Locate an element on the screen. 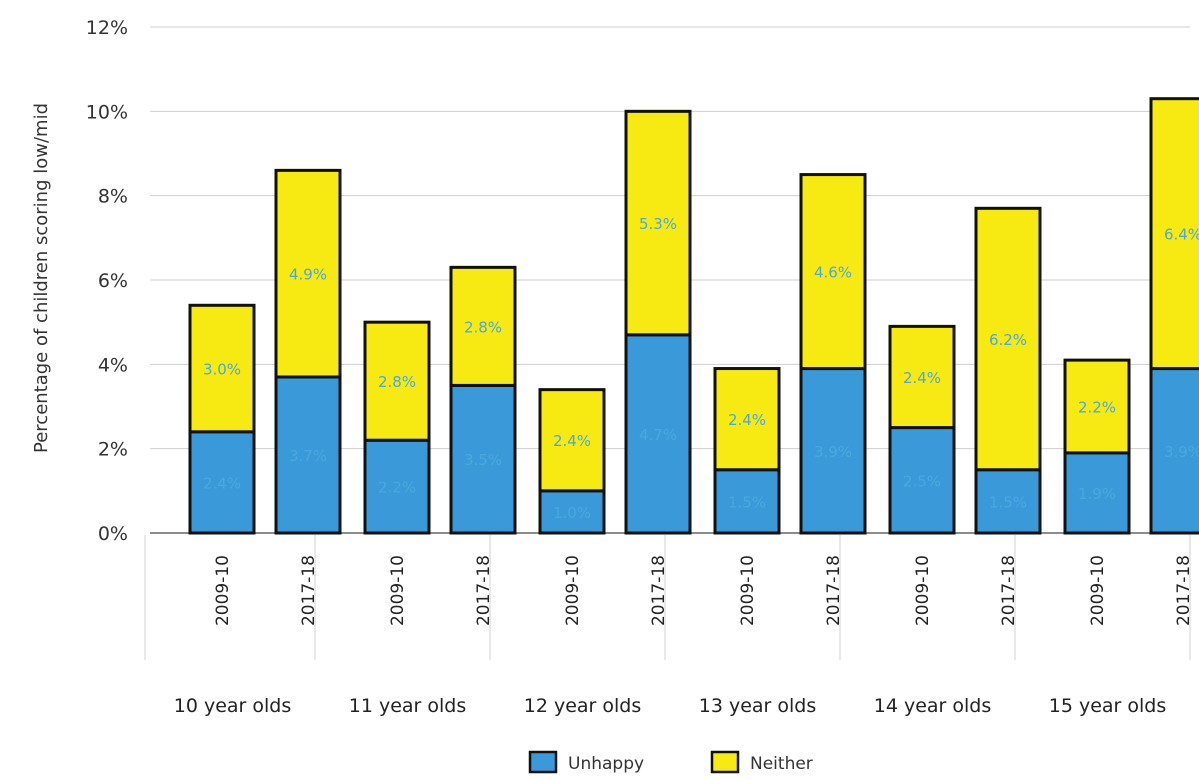  data-label-neither: 6.4% is located at coordinates (1181, 235).